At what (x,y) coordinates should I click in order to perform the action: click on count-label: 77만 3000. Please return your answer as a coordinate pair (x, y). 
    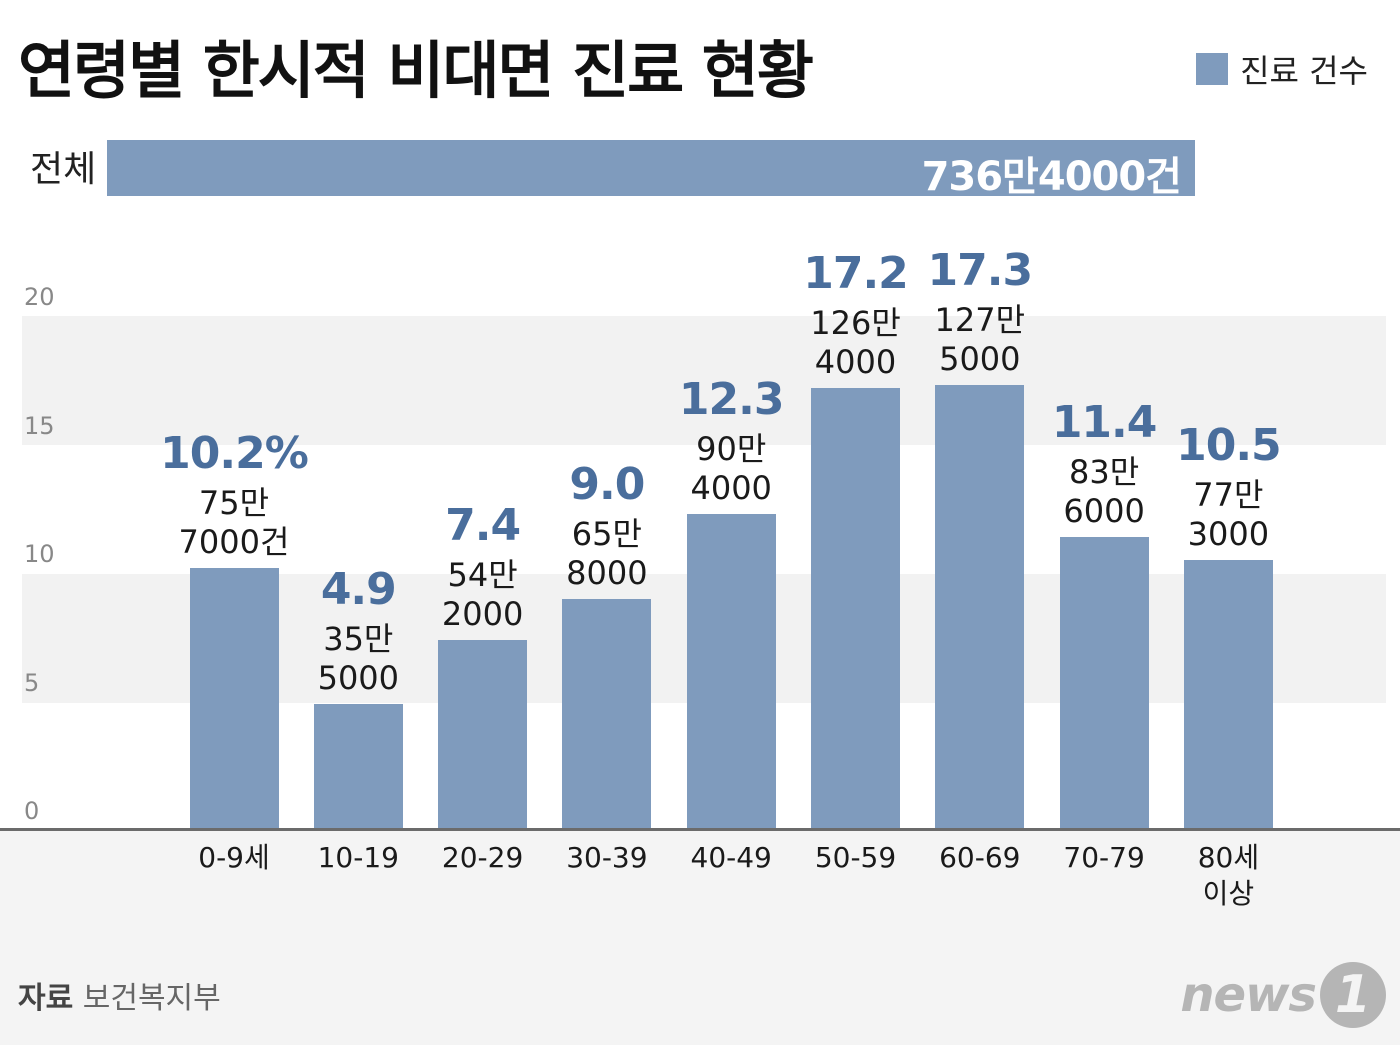
    Looking at the image, I should click on (1228, 515).